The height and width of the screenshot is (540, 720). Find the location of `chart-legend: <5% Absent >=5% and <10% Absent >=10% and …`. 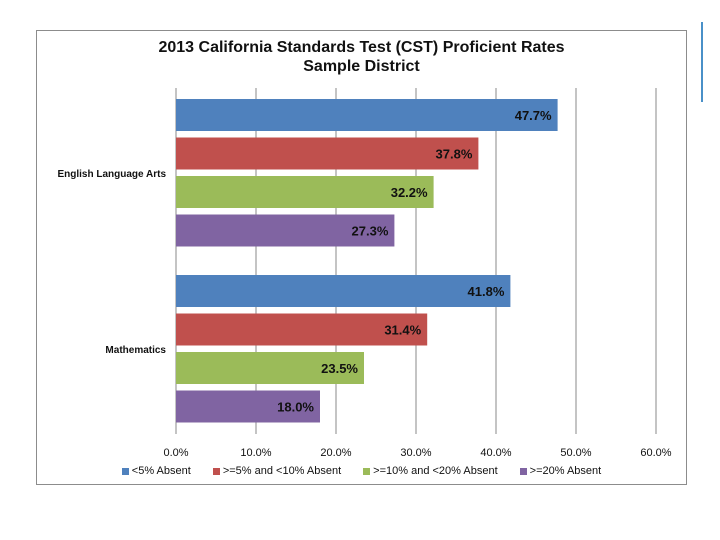

chart-legend: <5% Absent >=5% and <10% Absent >=10% and … is located at coordinates (361, 471).